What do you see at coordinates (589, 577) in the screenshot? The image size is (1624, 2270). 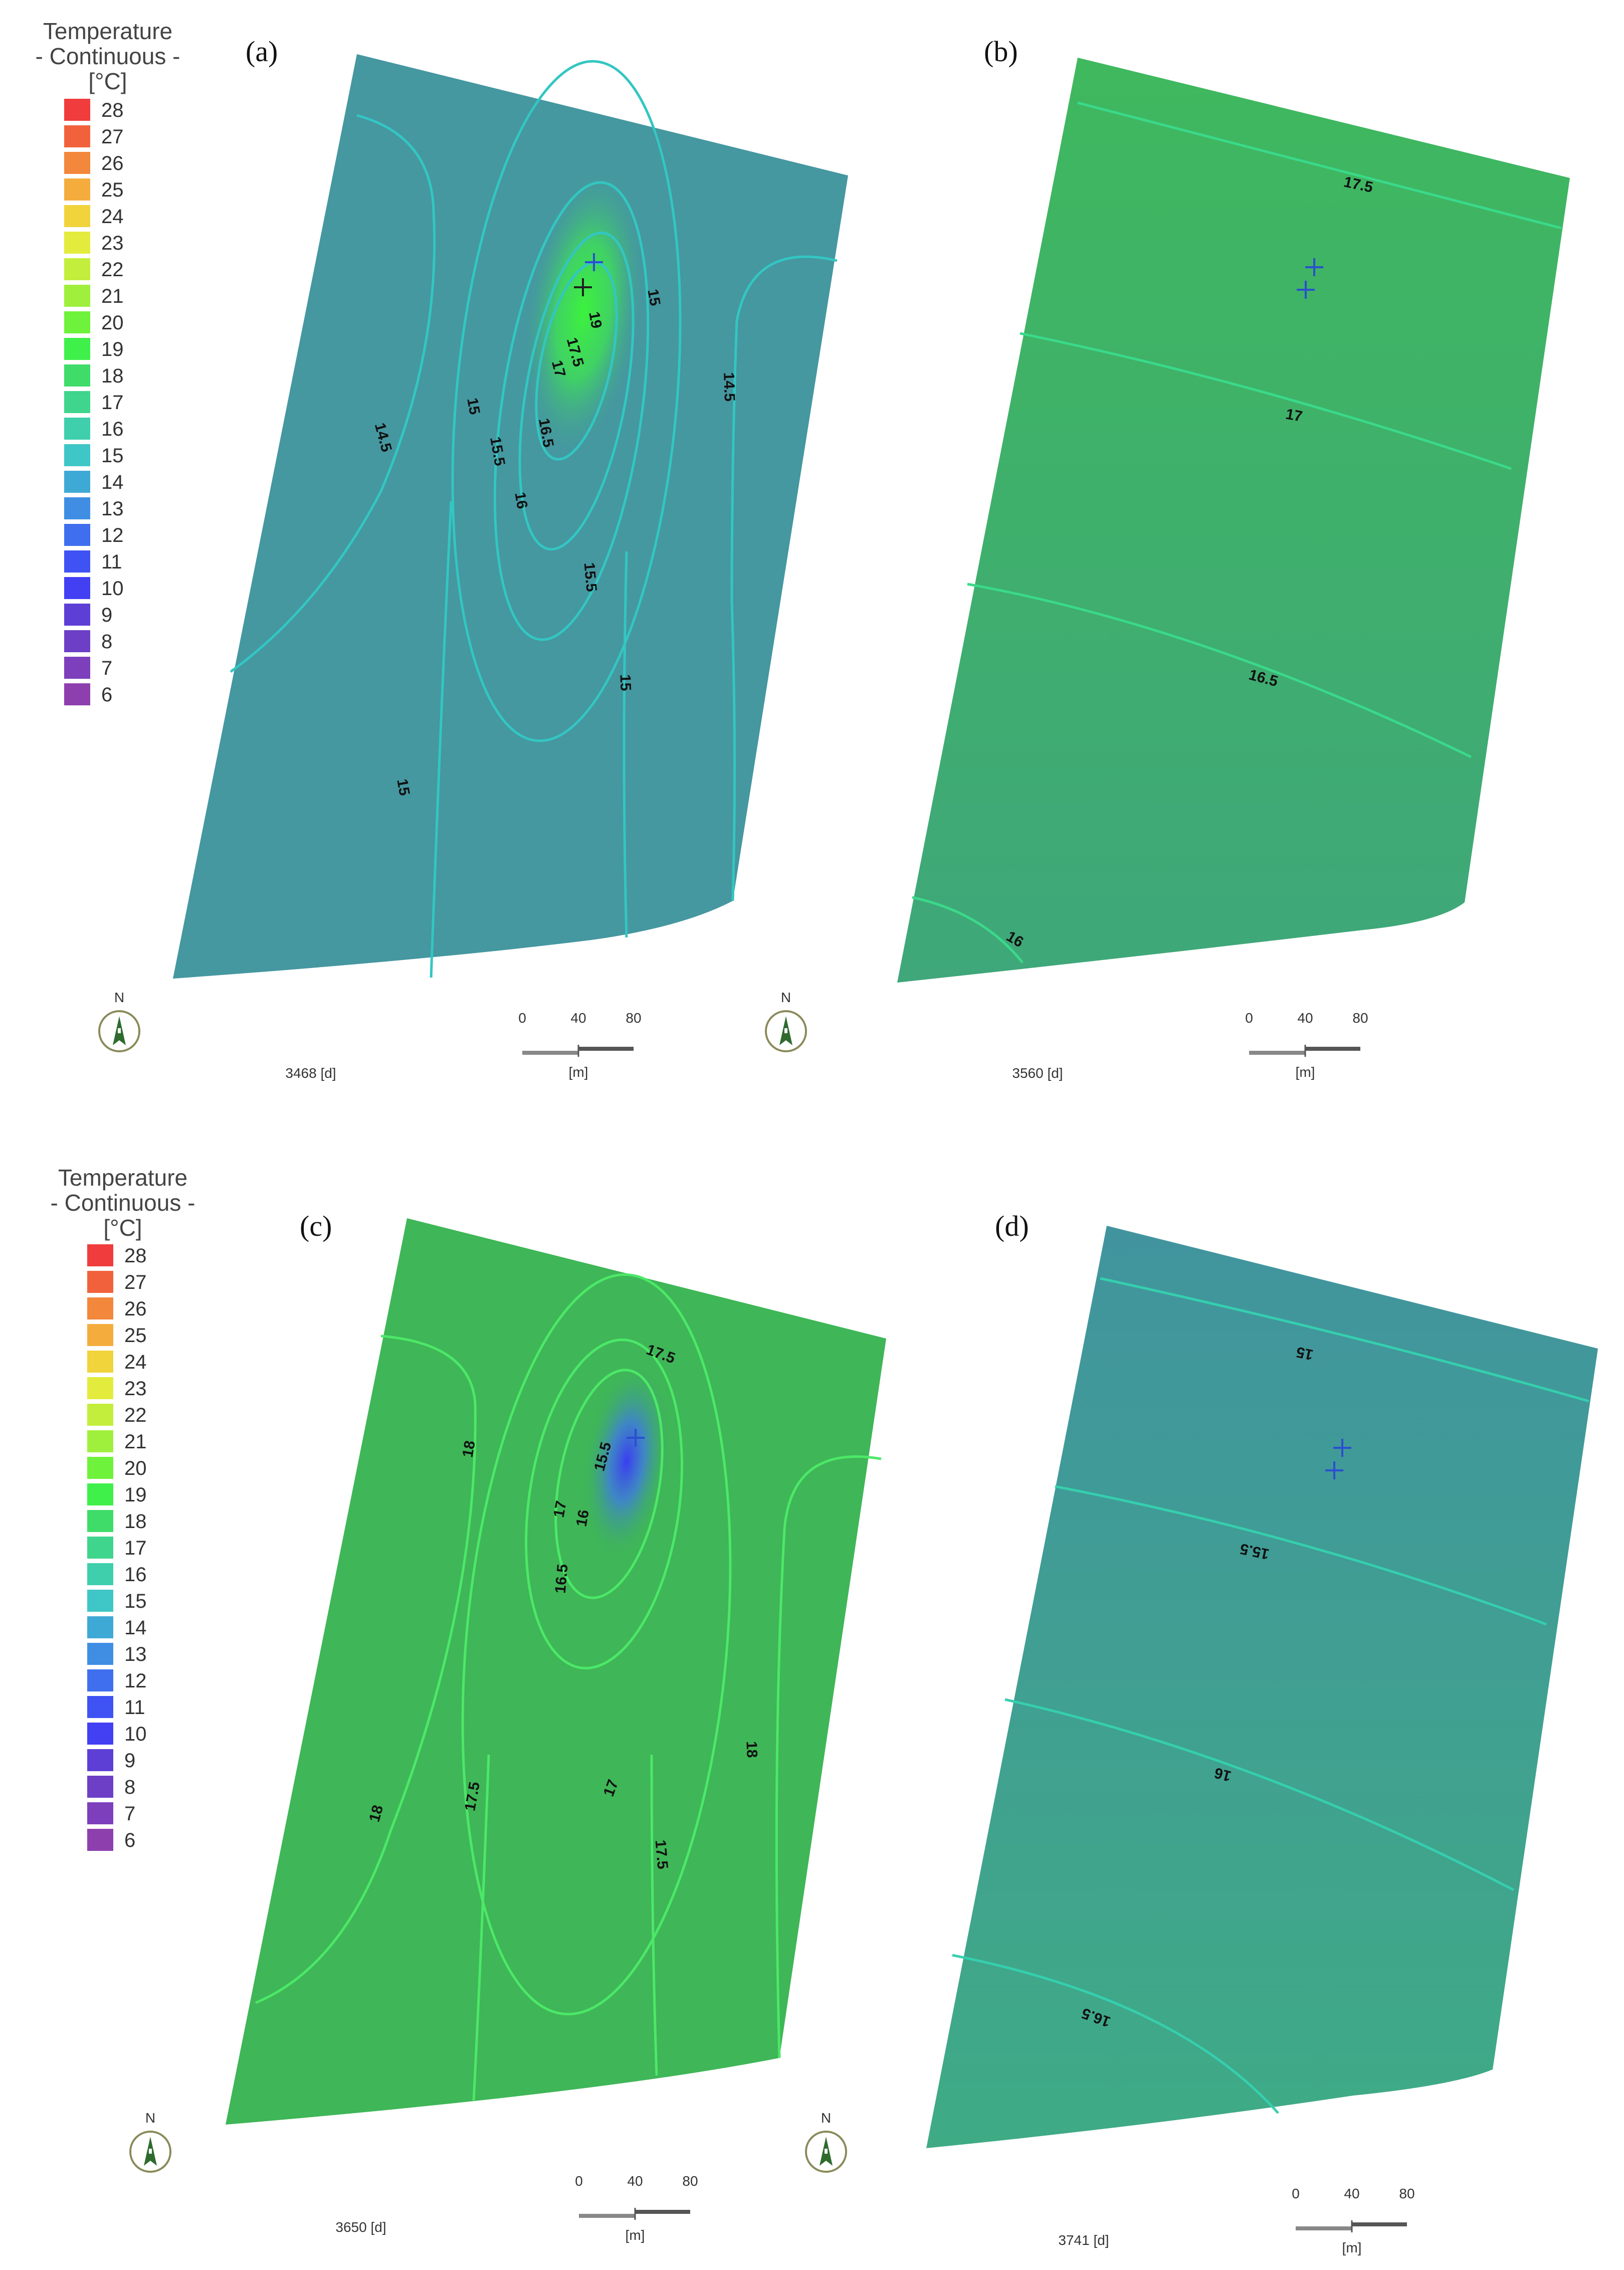 I see `contour-label: 15.5` at bounding box center [589, 577].